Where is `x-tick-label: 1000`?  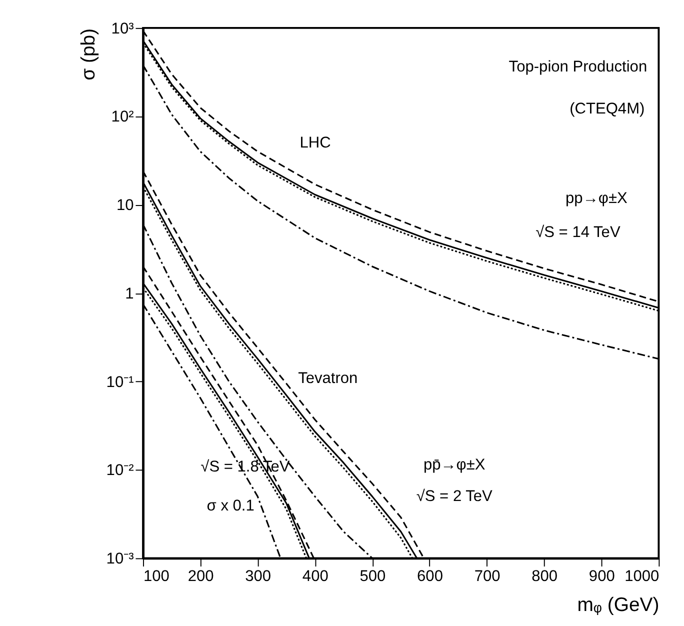
x-tick-label: 1000 is located at coordinates (642, 577).